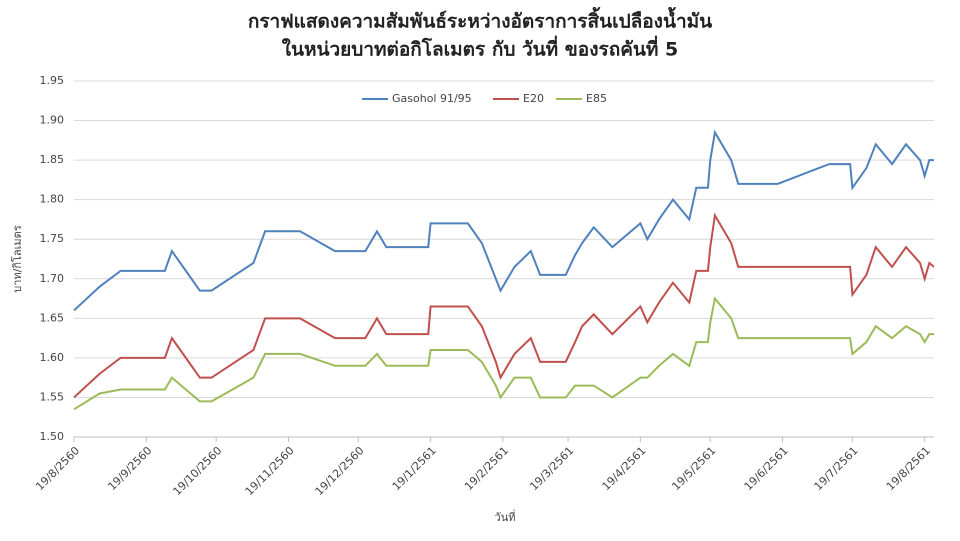 This screenshot has width=960, height=541. Describe the element at coordinates (197, 471) in the screenshot. I see `x-tick-label: 19/10/2560` at that location.